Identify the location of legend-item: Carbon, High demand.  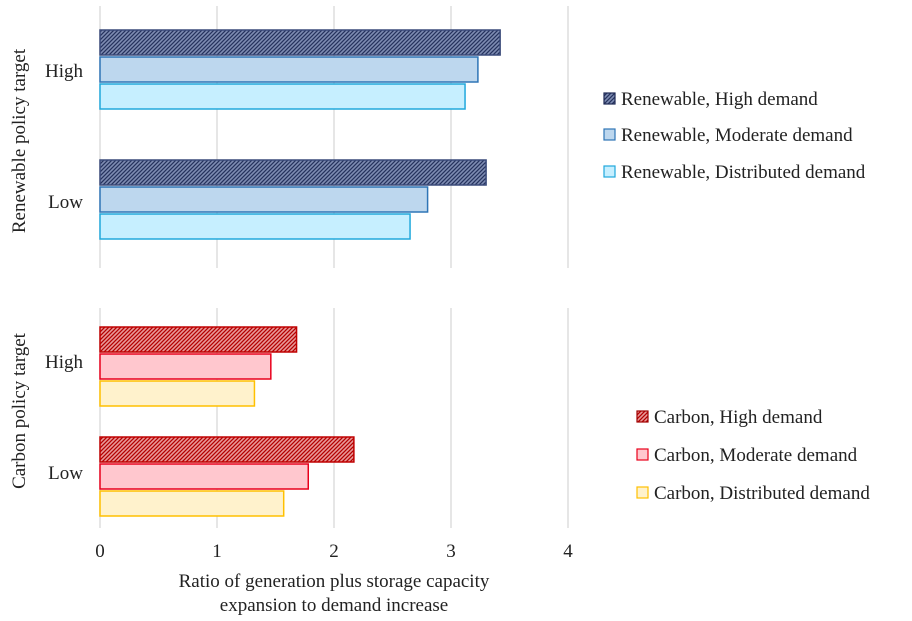
(729, 417).